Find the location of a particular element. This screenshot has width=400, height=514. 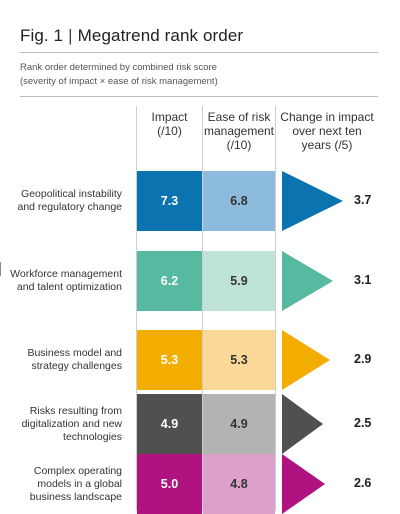

ease-value-box: 5.3 is located at coordinates (239, 360).